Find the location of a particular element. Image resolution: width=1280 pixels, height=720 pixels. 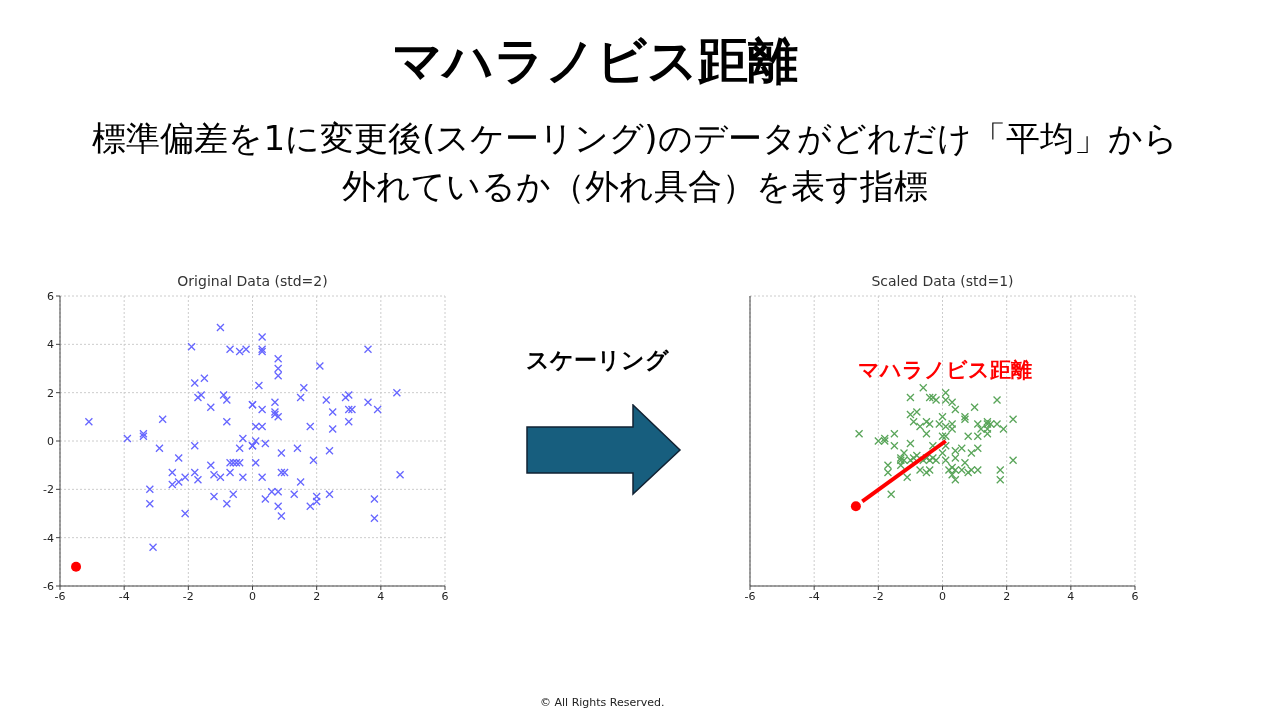

annotation: マハラノビス距離 is located at coordinates (945, 370).